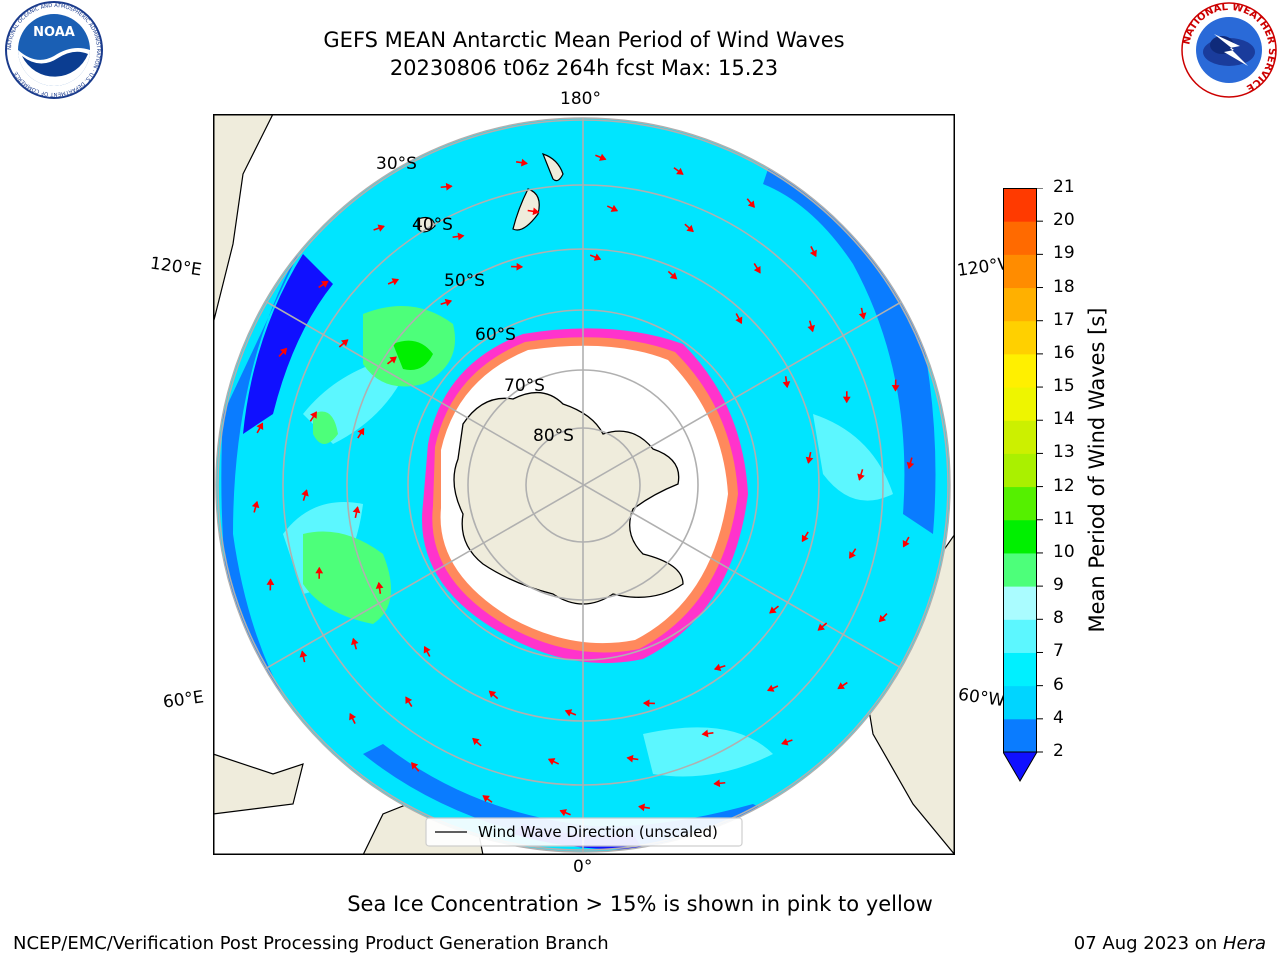 This screenshot has width=1280, height=960. I want to click on colorbar-tick-label: 16, so click(1064, 352).